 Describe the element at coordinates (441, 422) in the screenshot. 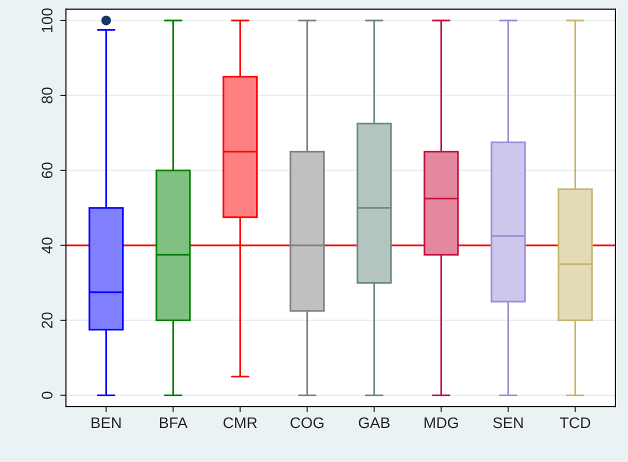

I see `x-tick-label: MDG` at that location.